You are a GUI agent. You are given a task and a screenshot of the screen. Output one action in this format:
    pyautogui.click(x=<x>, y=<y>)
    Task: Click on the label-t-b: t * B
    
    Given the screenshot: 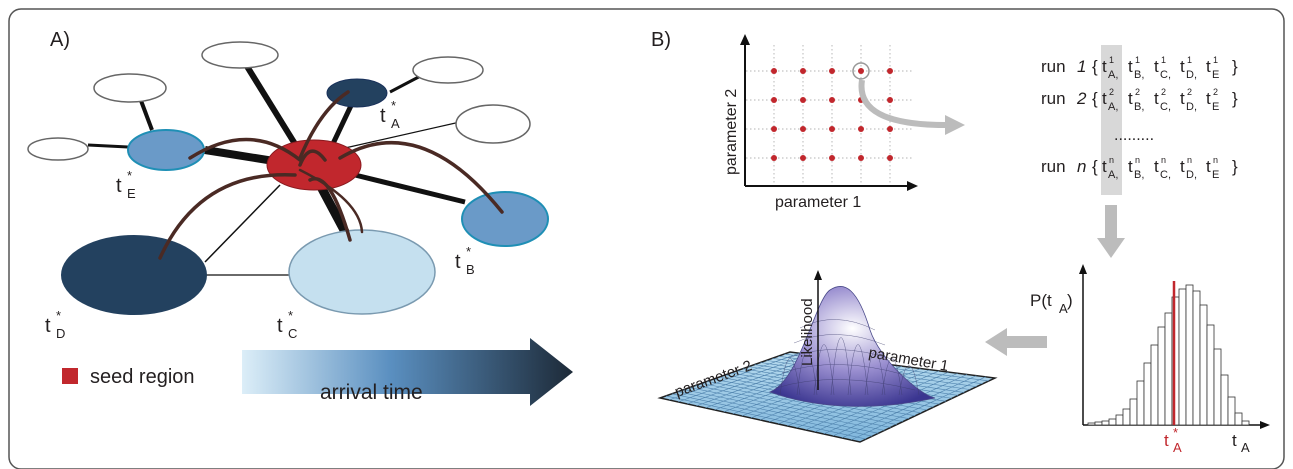 What is the action you would take?
    pyautogui.click(x=465, y=260)
    